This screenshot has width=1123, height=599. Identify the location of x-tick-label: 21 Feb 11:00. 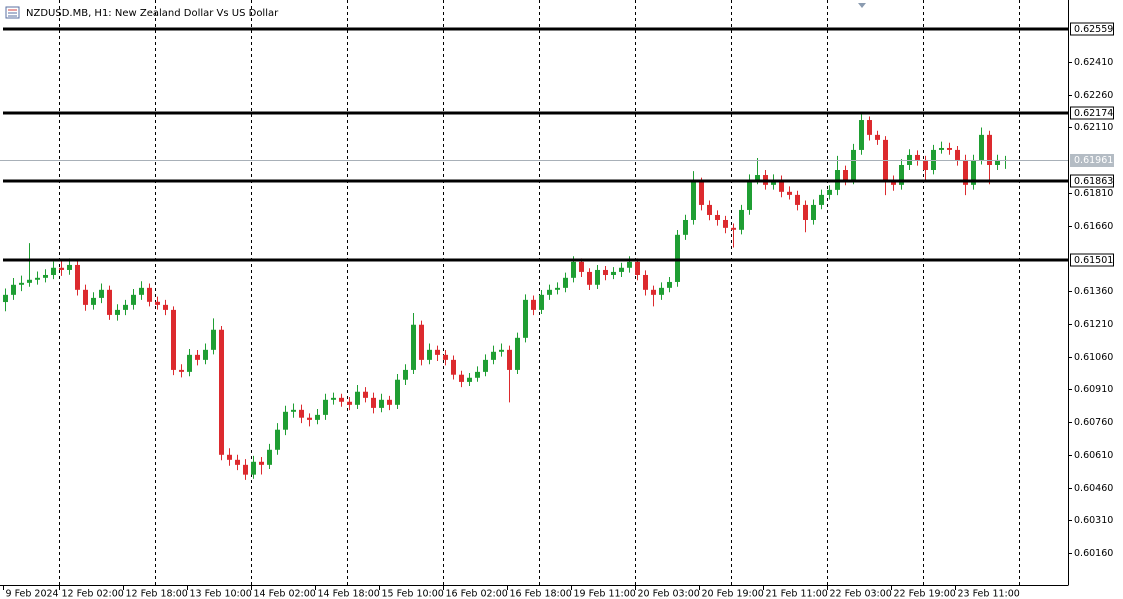
(797, 594).